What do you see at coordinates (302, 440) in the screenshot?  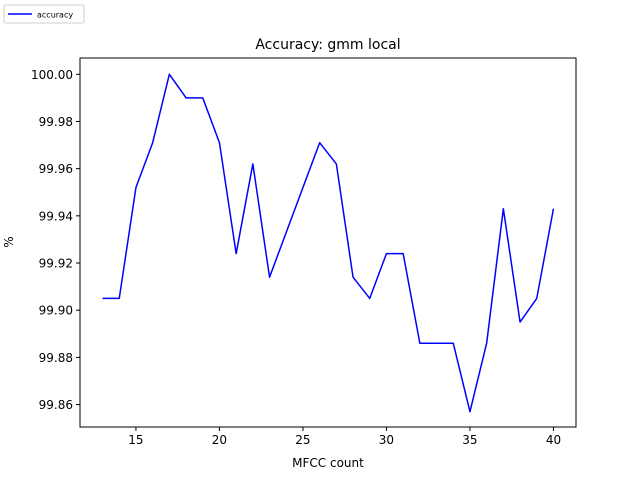 I see `x-tick-label: 25` at bounding box center [302, 440].